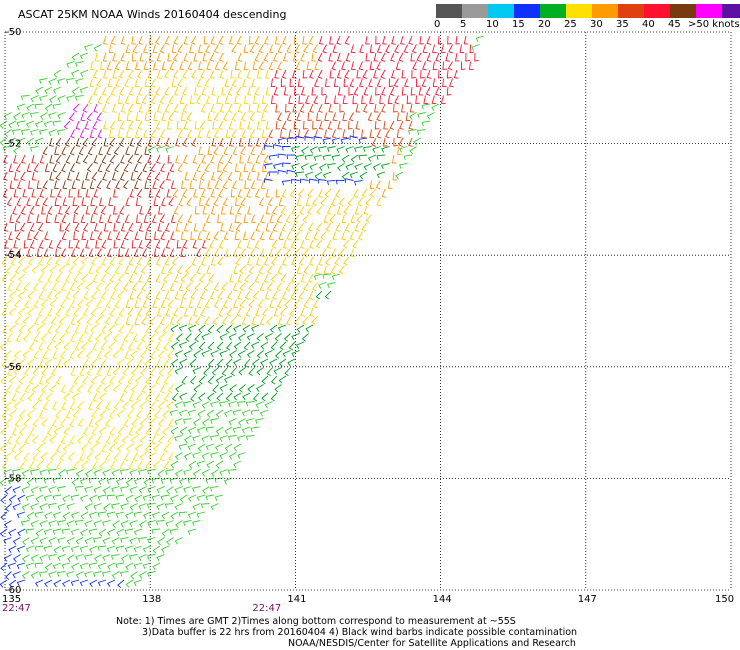  What do you see at coordinates (553, 11) in the screenshot?
I see `legend-swatch` at bounding box center [553, 11].